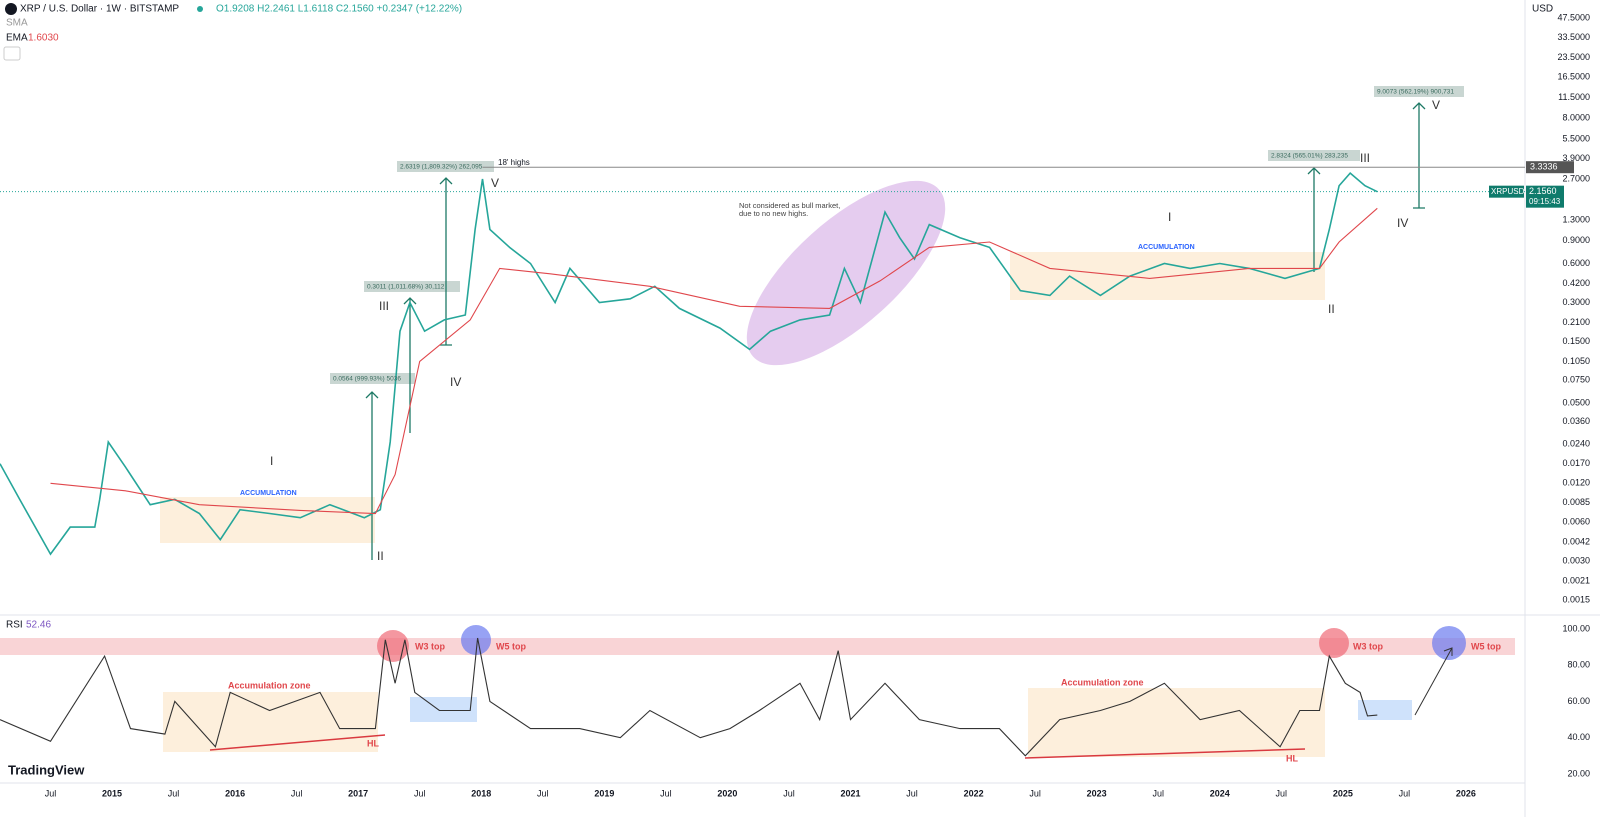 The image size is (1600, 817). Describe the element at coordinates (1576, 178) in the screenshot. I see `y-tick-label: 2.7000` at that location.